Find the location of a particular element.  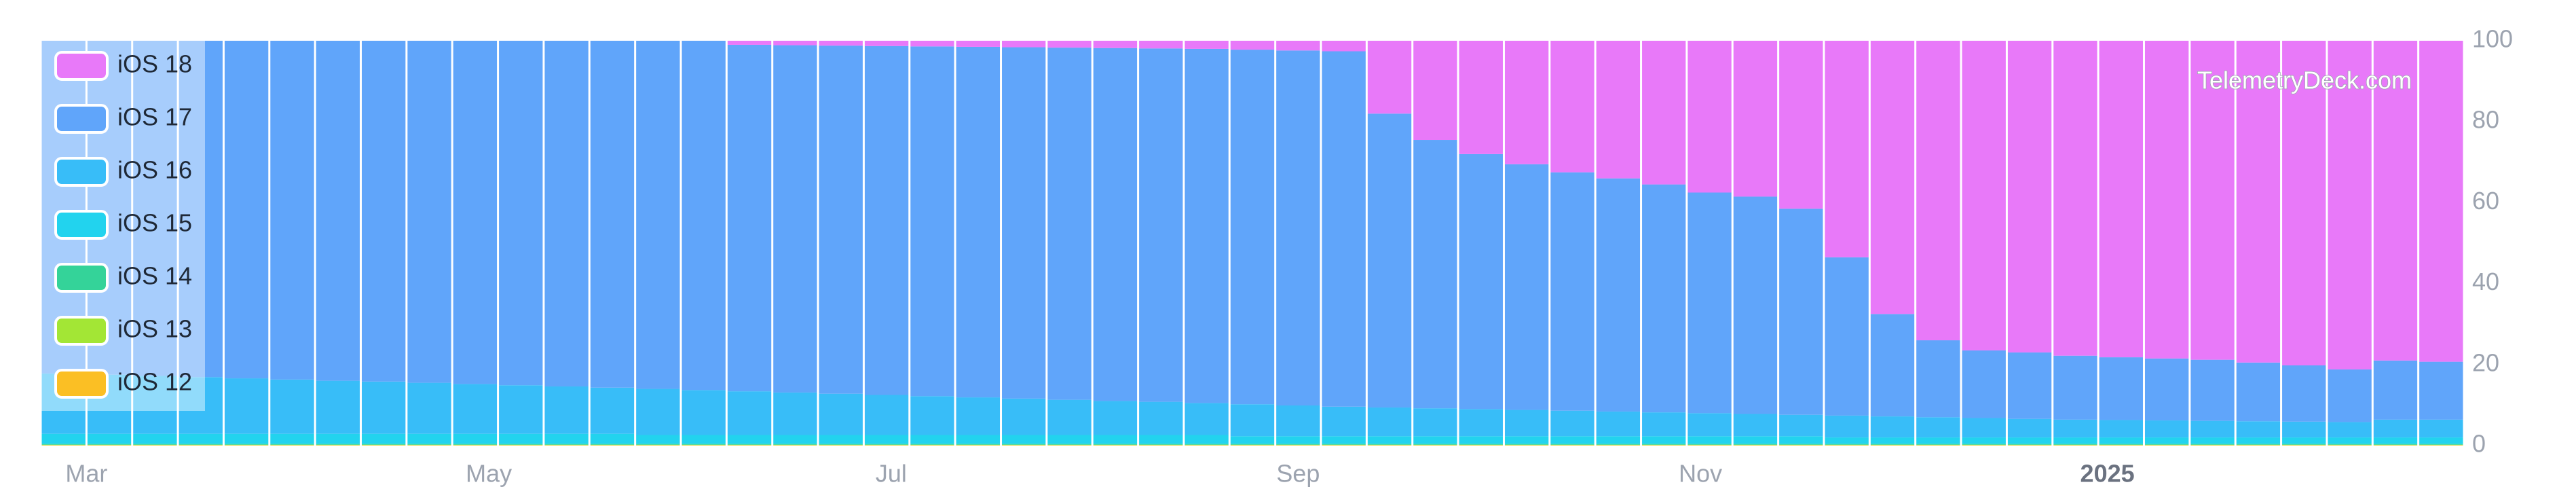

legend-label: iOS 15 is located at coordinates (155, 223).